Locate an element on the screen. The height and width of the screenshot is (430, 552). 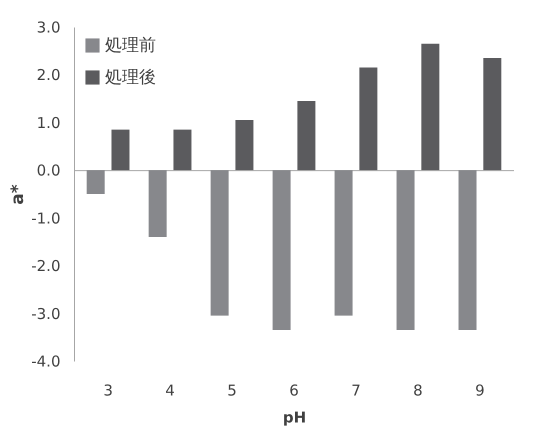
y-tick-label: -3.0 is located at coordinates (45, 313).